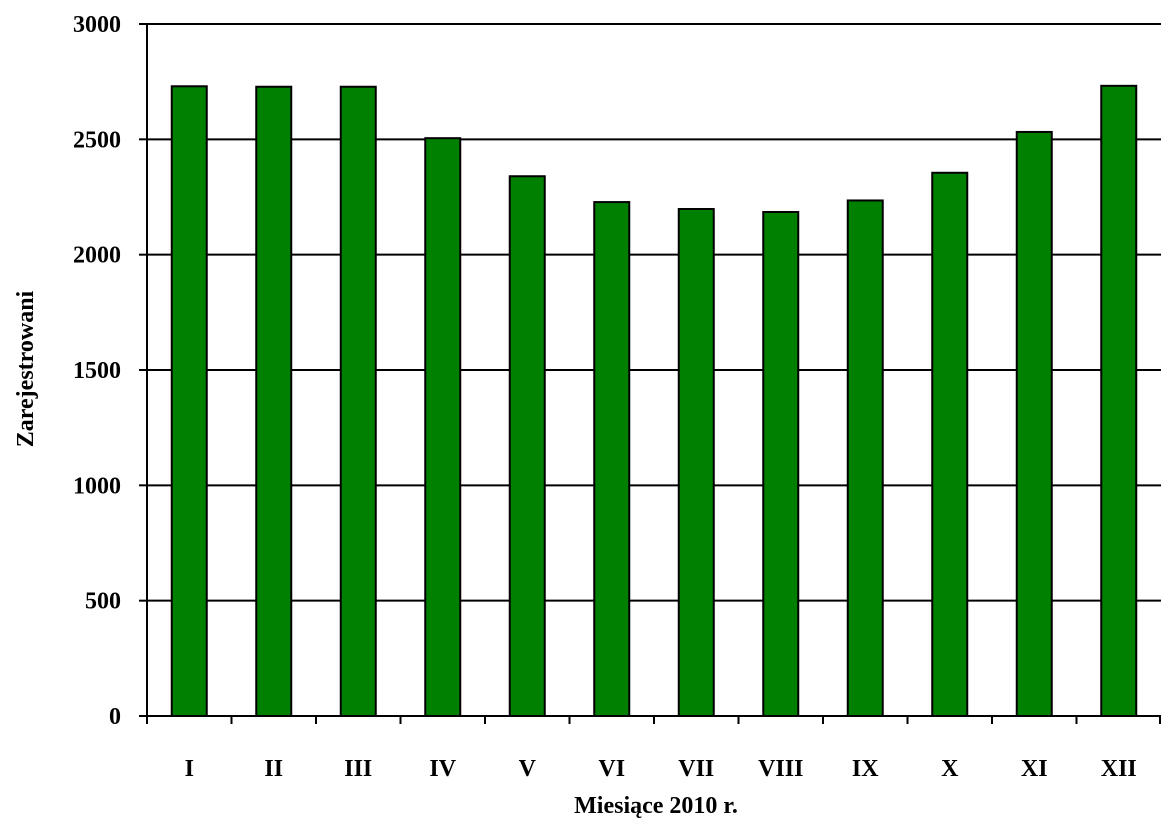  Describe the element at coordinates (1034, 769) in the screenshot. I see `x-tick-label: XI` at that location.